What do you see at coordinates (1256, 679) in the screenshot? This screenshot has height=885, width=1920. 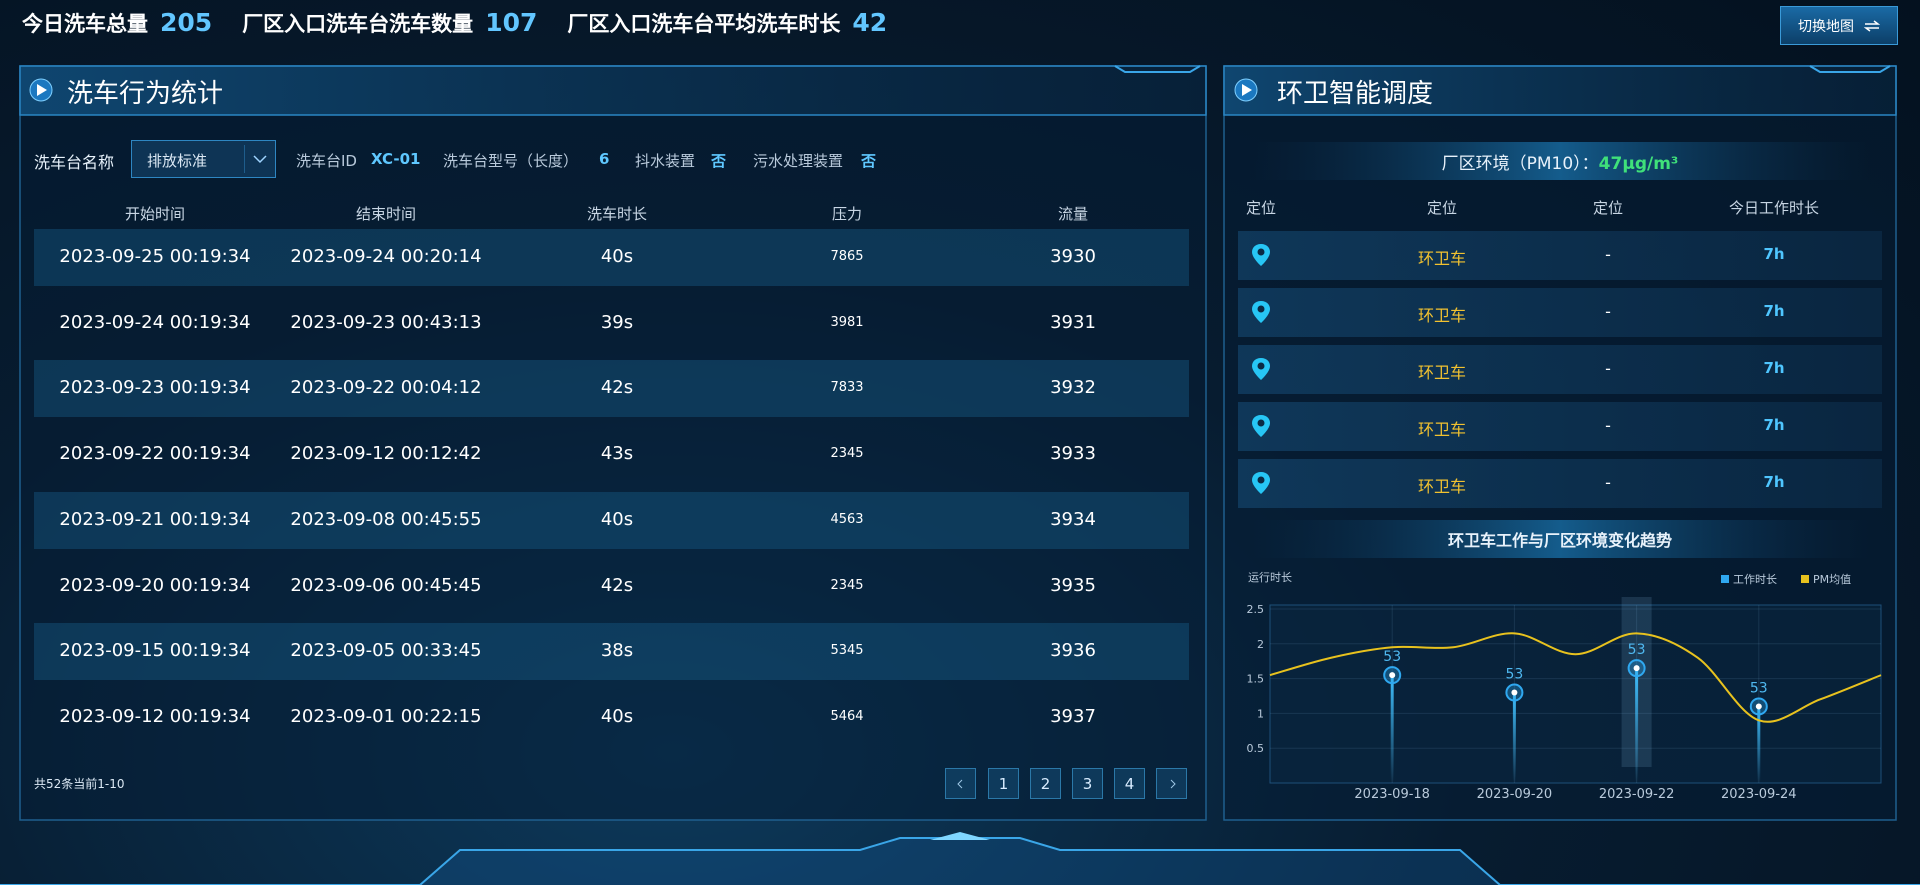 I see `y-tick-label: 1.5` at bounding box center [1256, 679].